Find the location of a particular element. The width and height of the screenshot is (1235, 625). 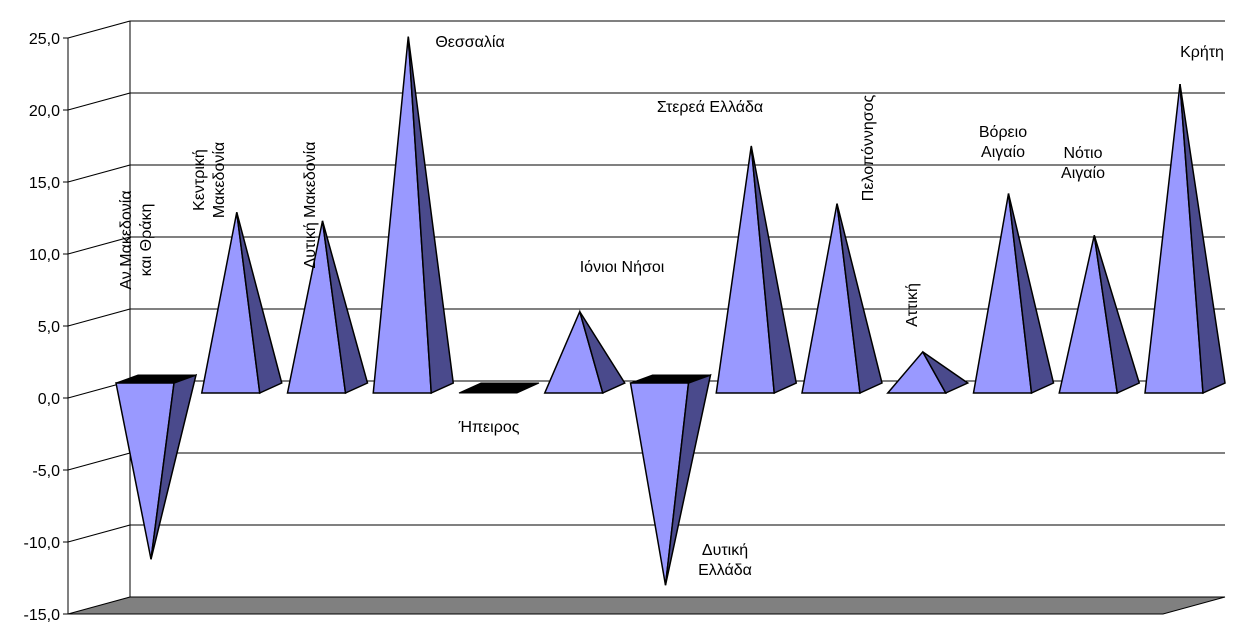

y-tick-label: -10,0 is located at coordinates (42, 543).